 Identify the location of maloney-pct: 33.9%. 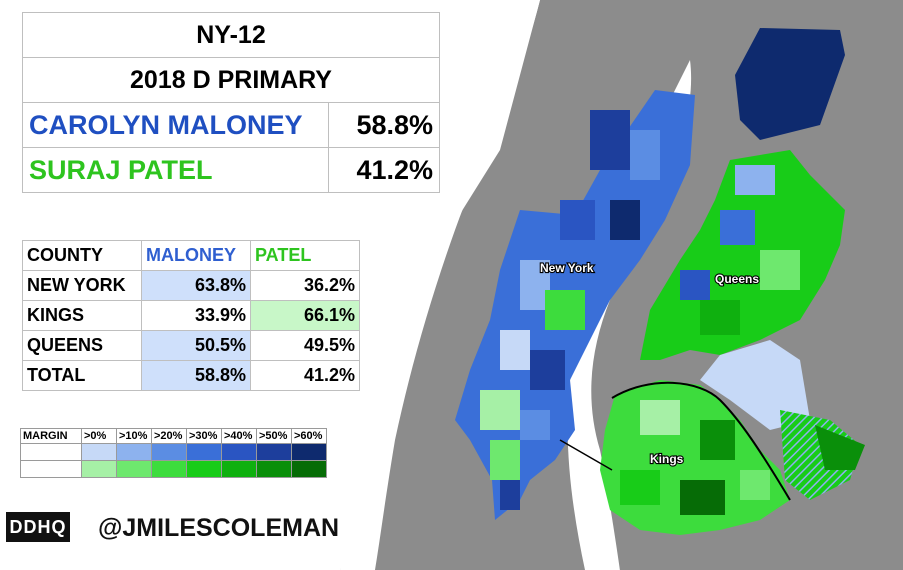
(196, 315).